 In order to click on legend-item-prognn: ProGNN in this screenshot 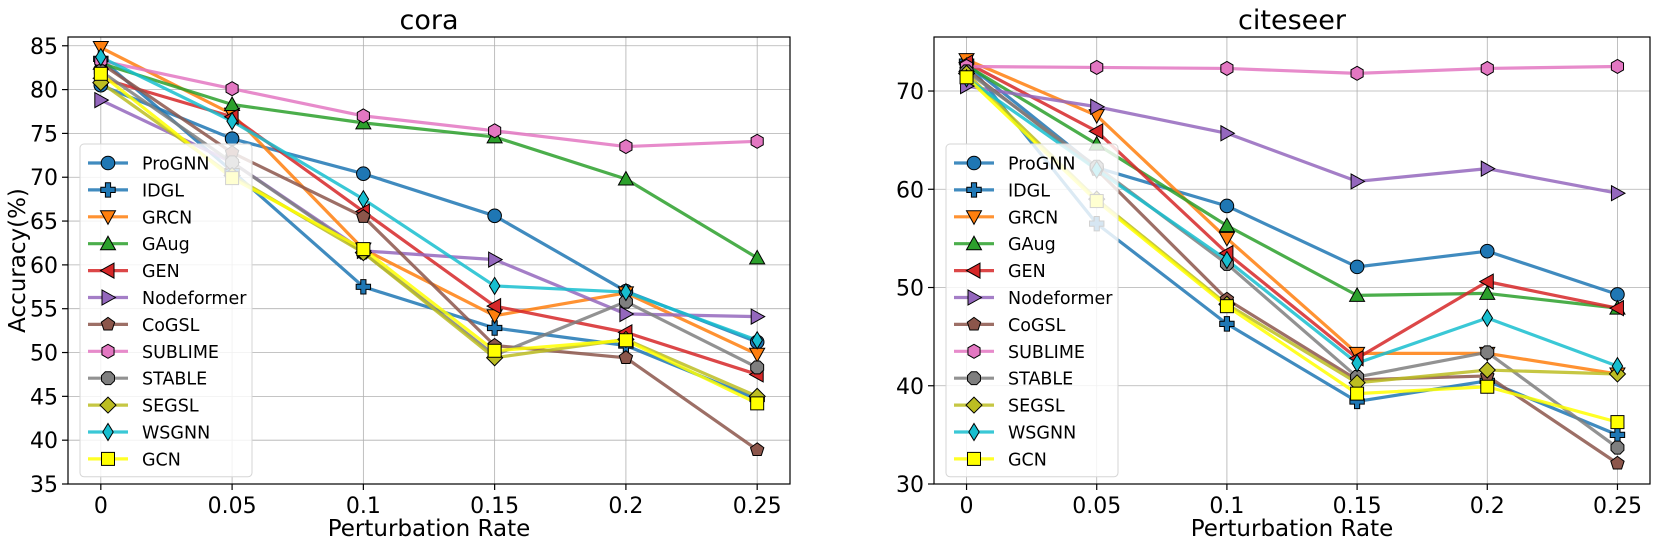, I will do `click(1015, 165)`.